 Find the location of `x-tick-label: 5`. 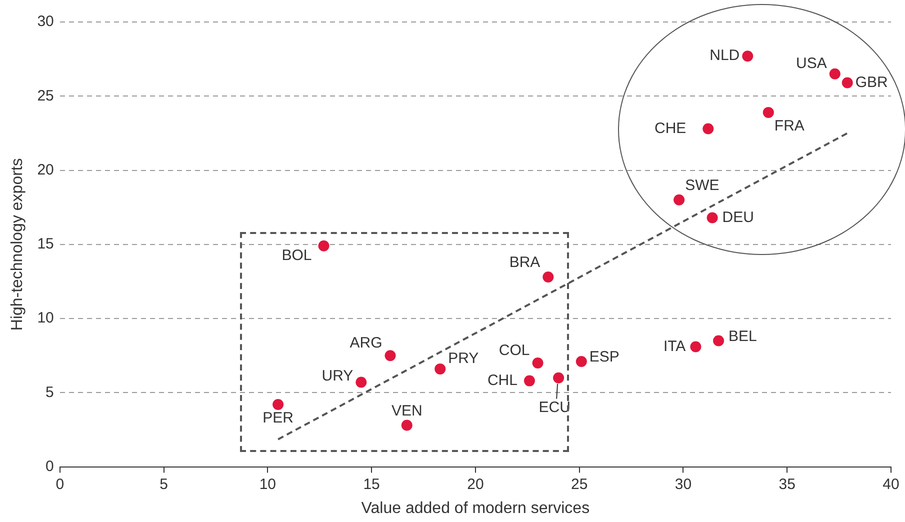

x-tick-label: 5 is located at coordinates (164, 484).